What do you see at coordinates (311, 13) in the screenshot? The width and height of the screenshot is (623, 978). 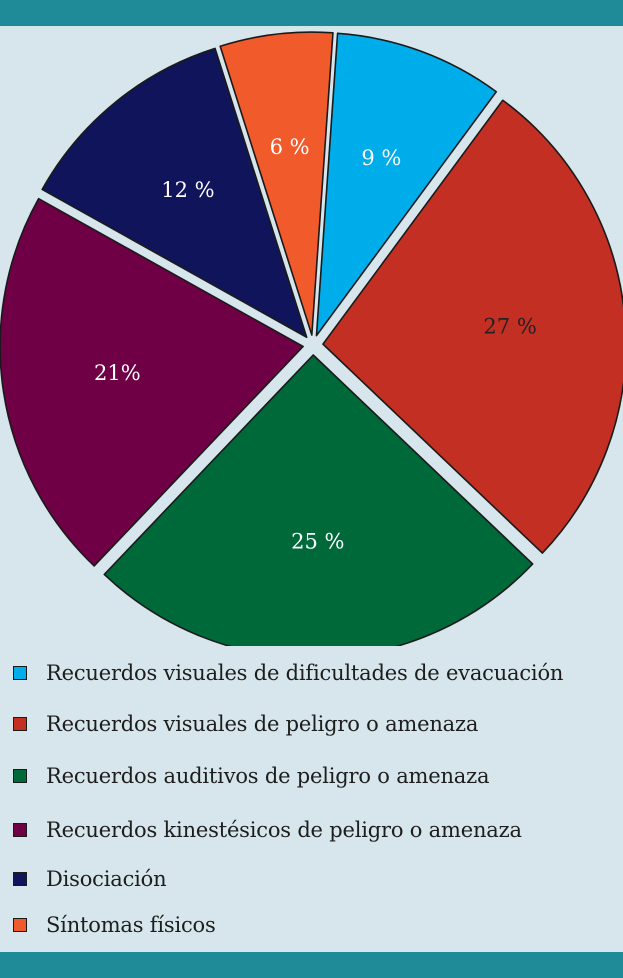 I see `top-band` at bounding box center [311, 13].